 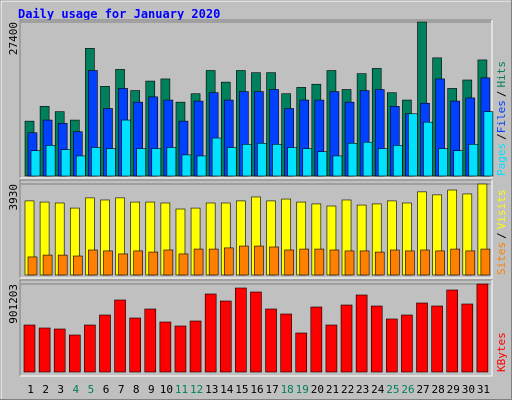 I want to click on x-tick-label: 17, so click(x=271, y=389).